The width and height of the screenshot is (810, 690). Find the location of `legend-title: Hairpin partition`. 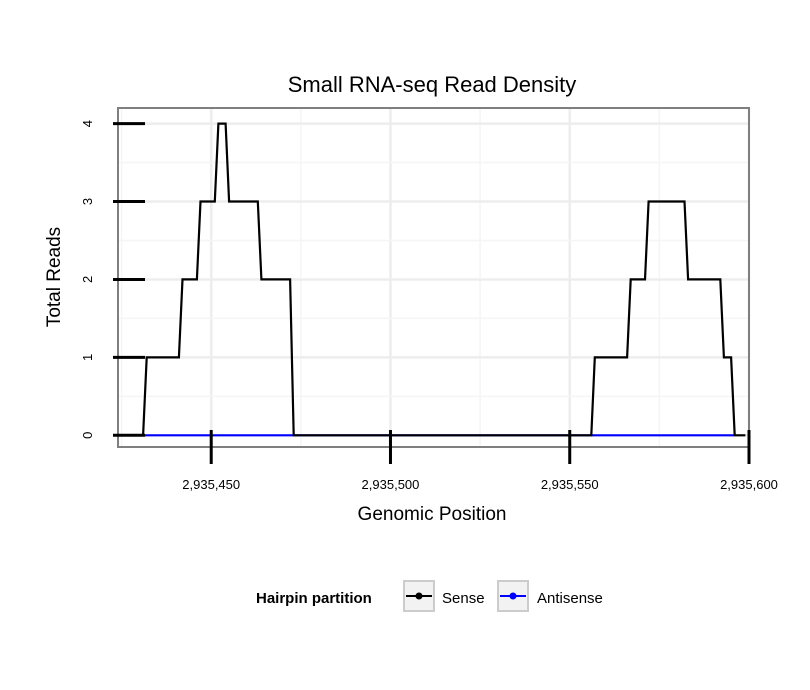

legend-title: Hairpin partition is located at coordinates (314, 598).